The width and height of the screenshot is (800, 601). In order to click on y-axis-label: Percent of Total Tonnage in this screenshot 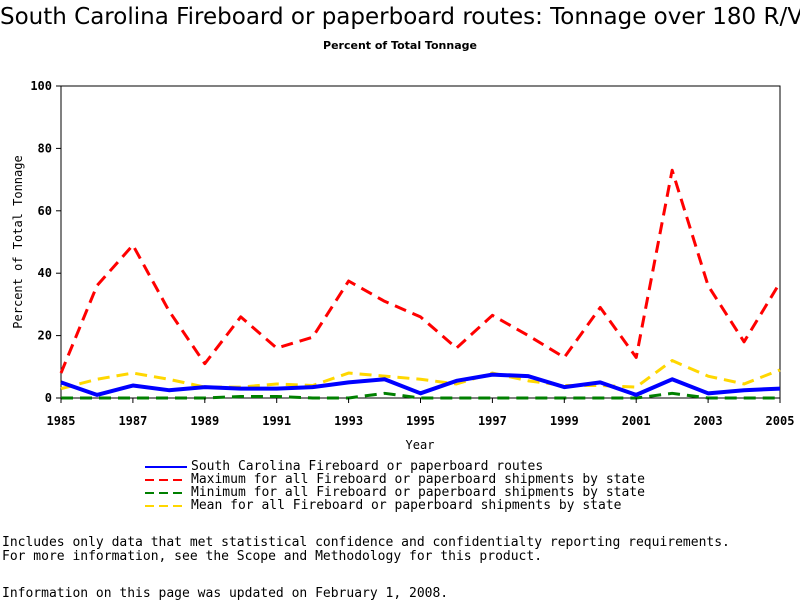, I will do `click(18, 241)`.